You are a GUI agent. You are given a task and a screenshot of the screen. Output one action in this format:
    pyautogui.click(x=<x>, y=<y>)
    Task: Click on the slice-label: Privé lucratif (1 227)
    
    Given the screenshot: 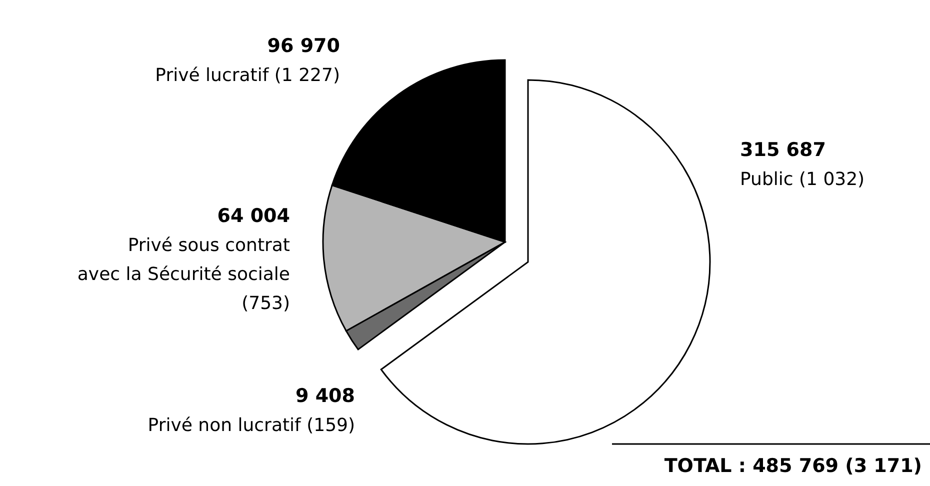 What is the action you would take?
    pyautogui.click(x=247, y=75)
    